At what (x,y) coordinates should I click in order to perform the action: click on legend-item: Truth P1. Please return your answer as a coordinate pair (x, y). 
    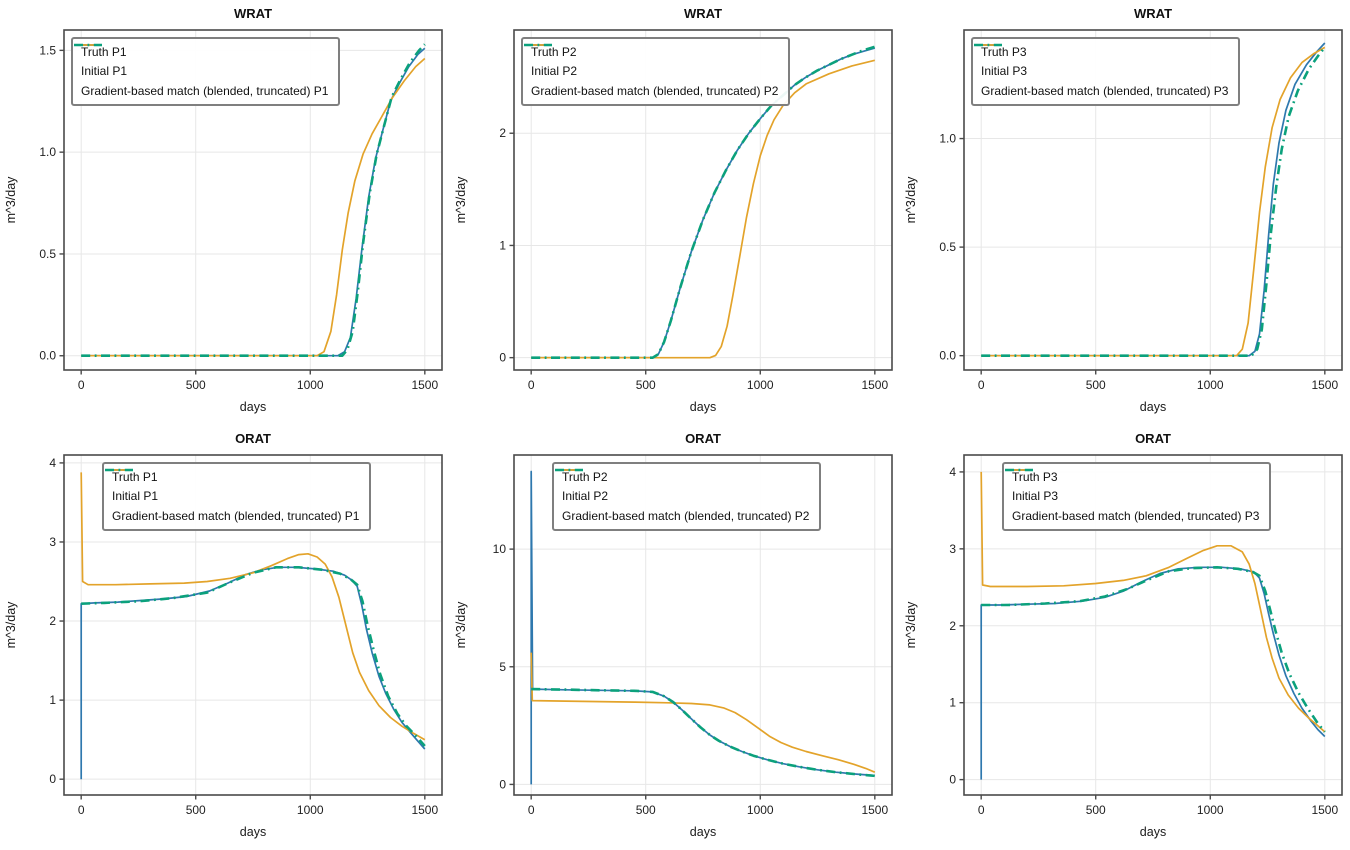
    Looking at the image, I should click on (232, 476).